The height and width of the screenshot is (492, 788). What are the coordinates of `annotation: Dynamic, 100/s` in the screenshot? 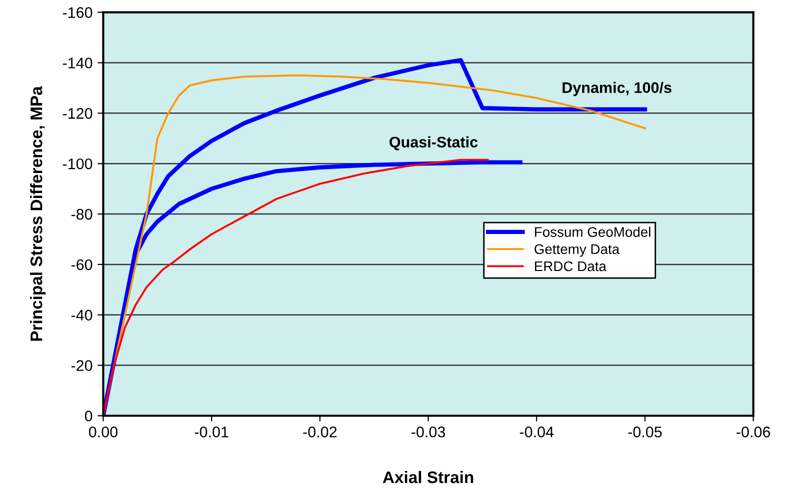 It's located at (617, 89).